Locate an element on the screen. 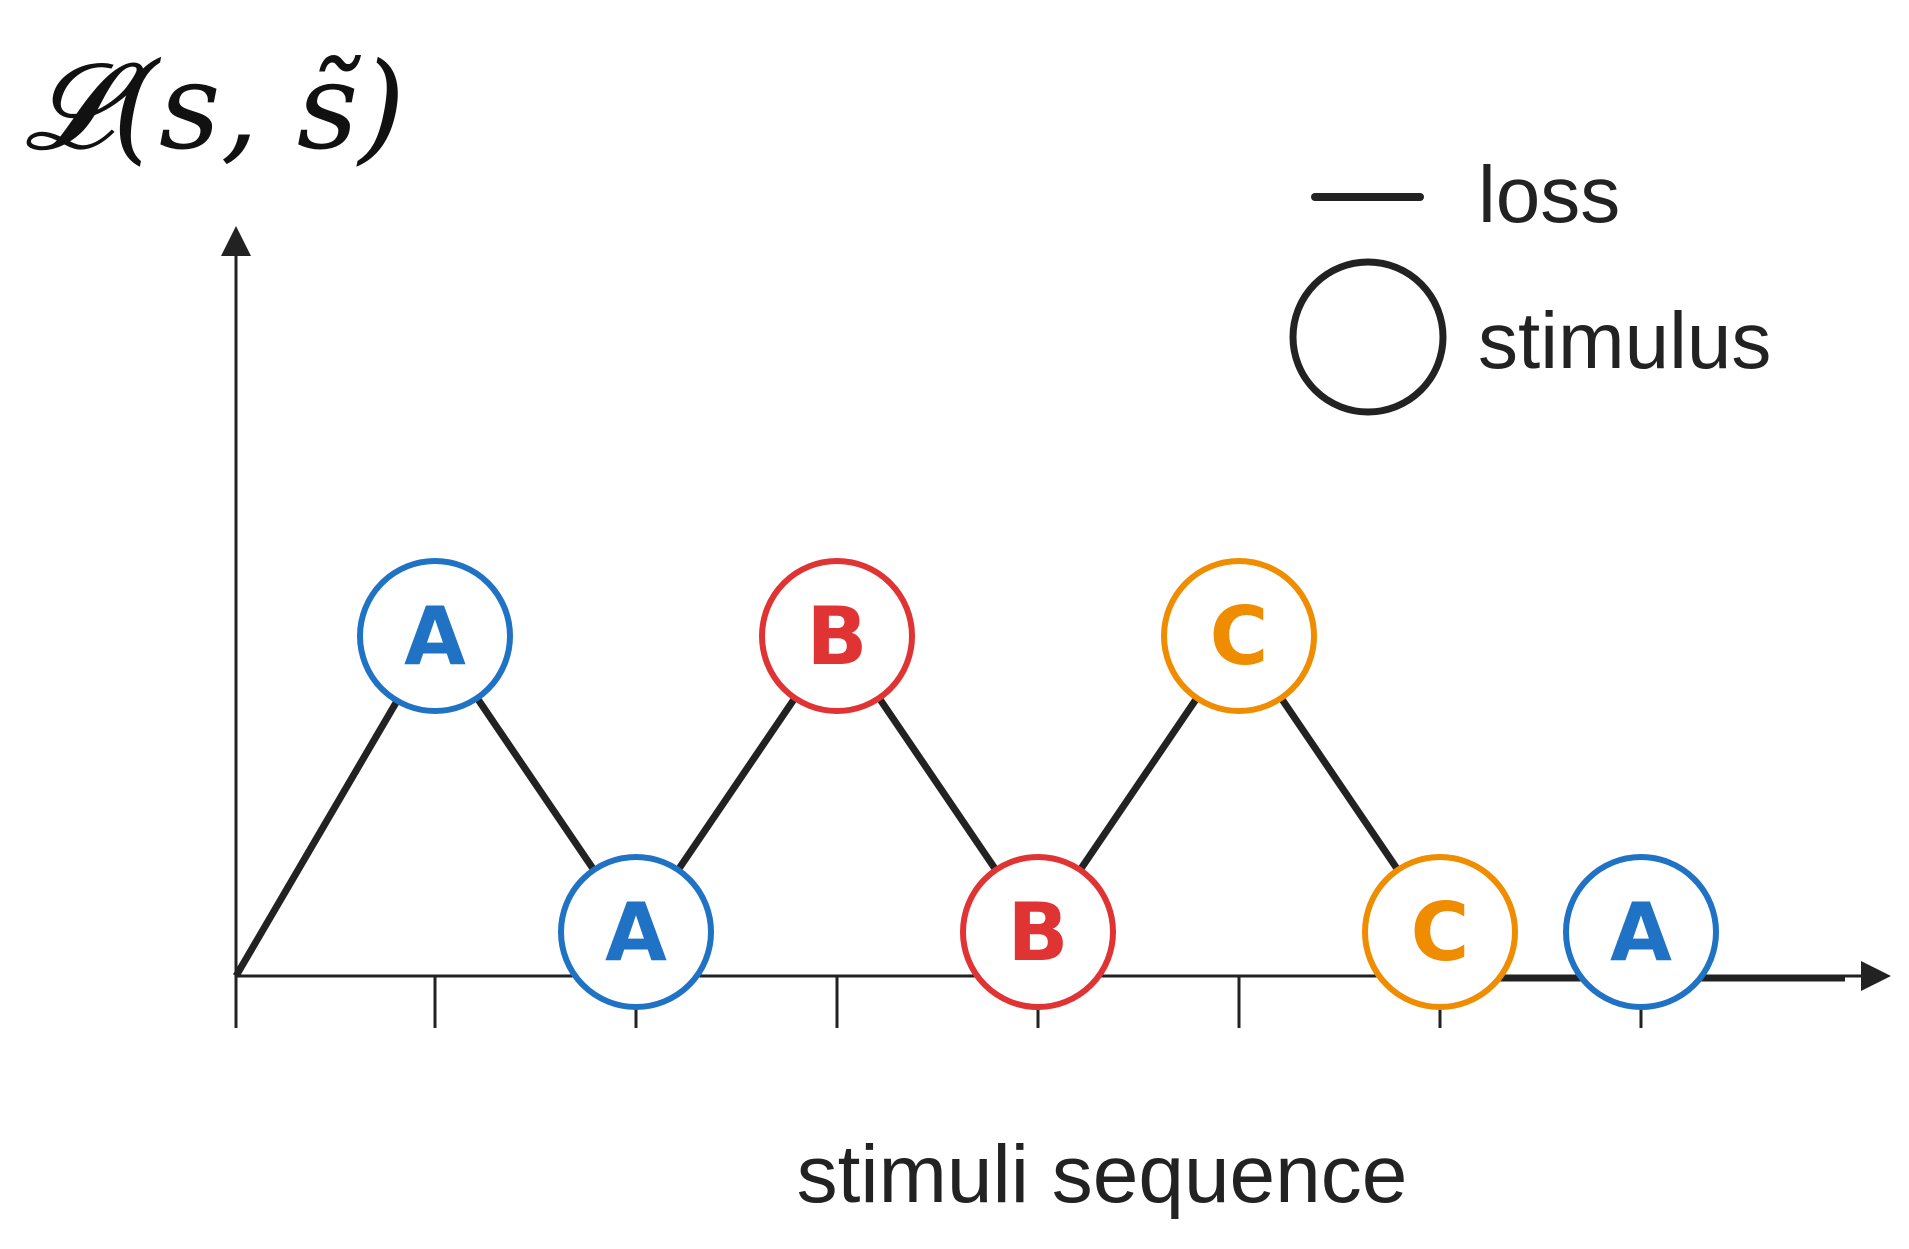  legend-loss-label: loss is located at coordinates (1549, 194).